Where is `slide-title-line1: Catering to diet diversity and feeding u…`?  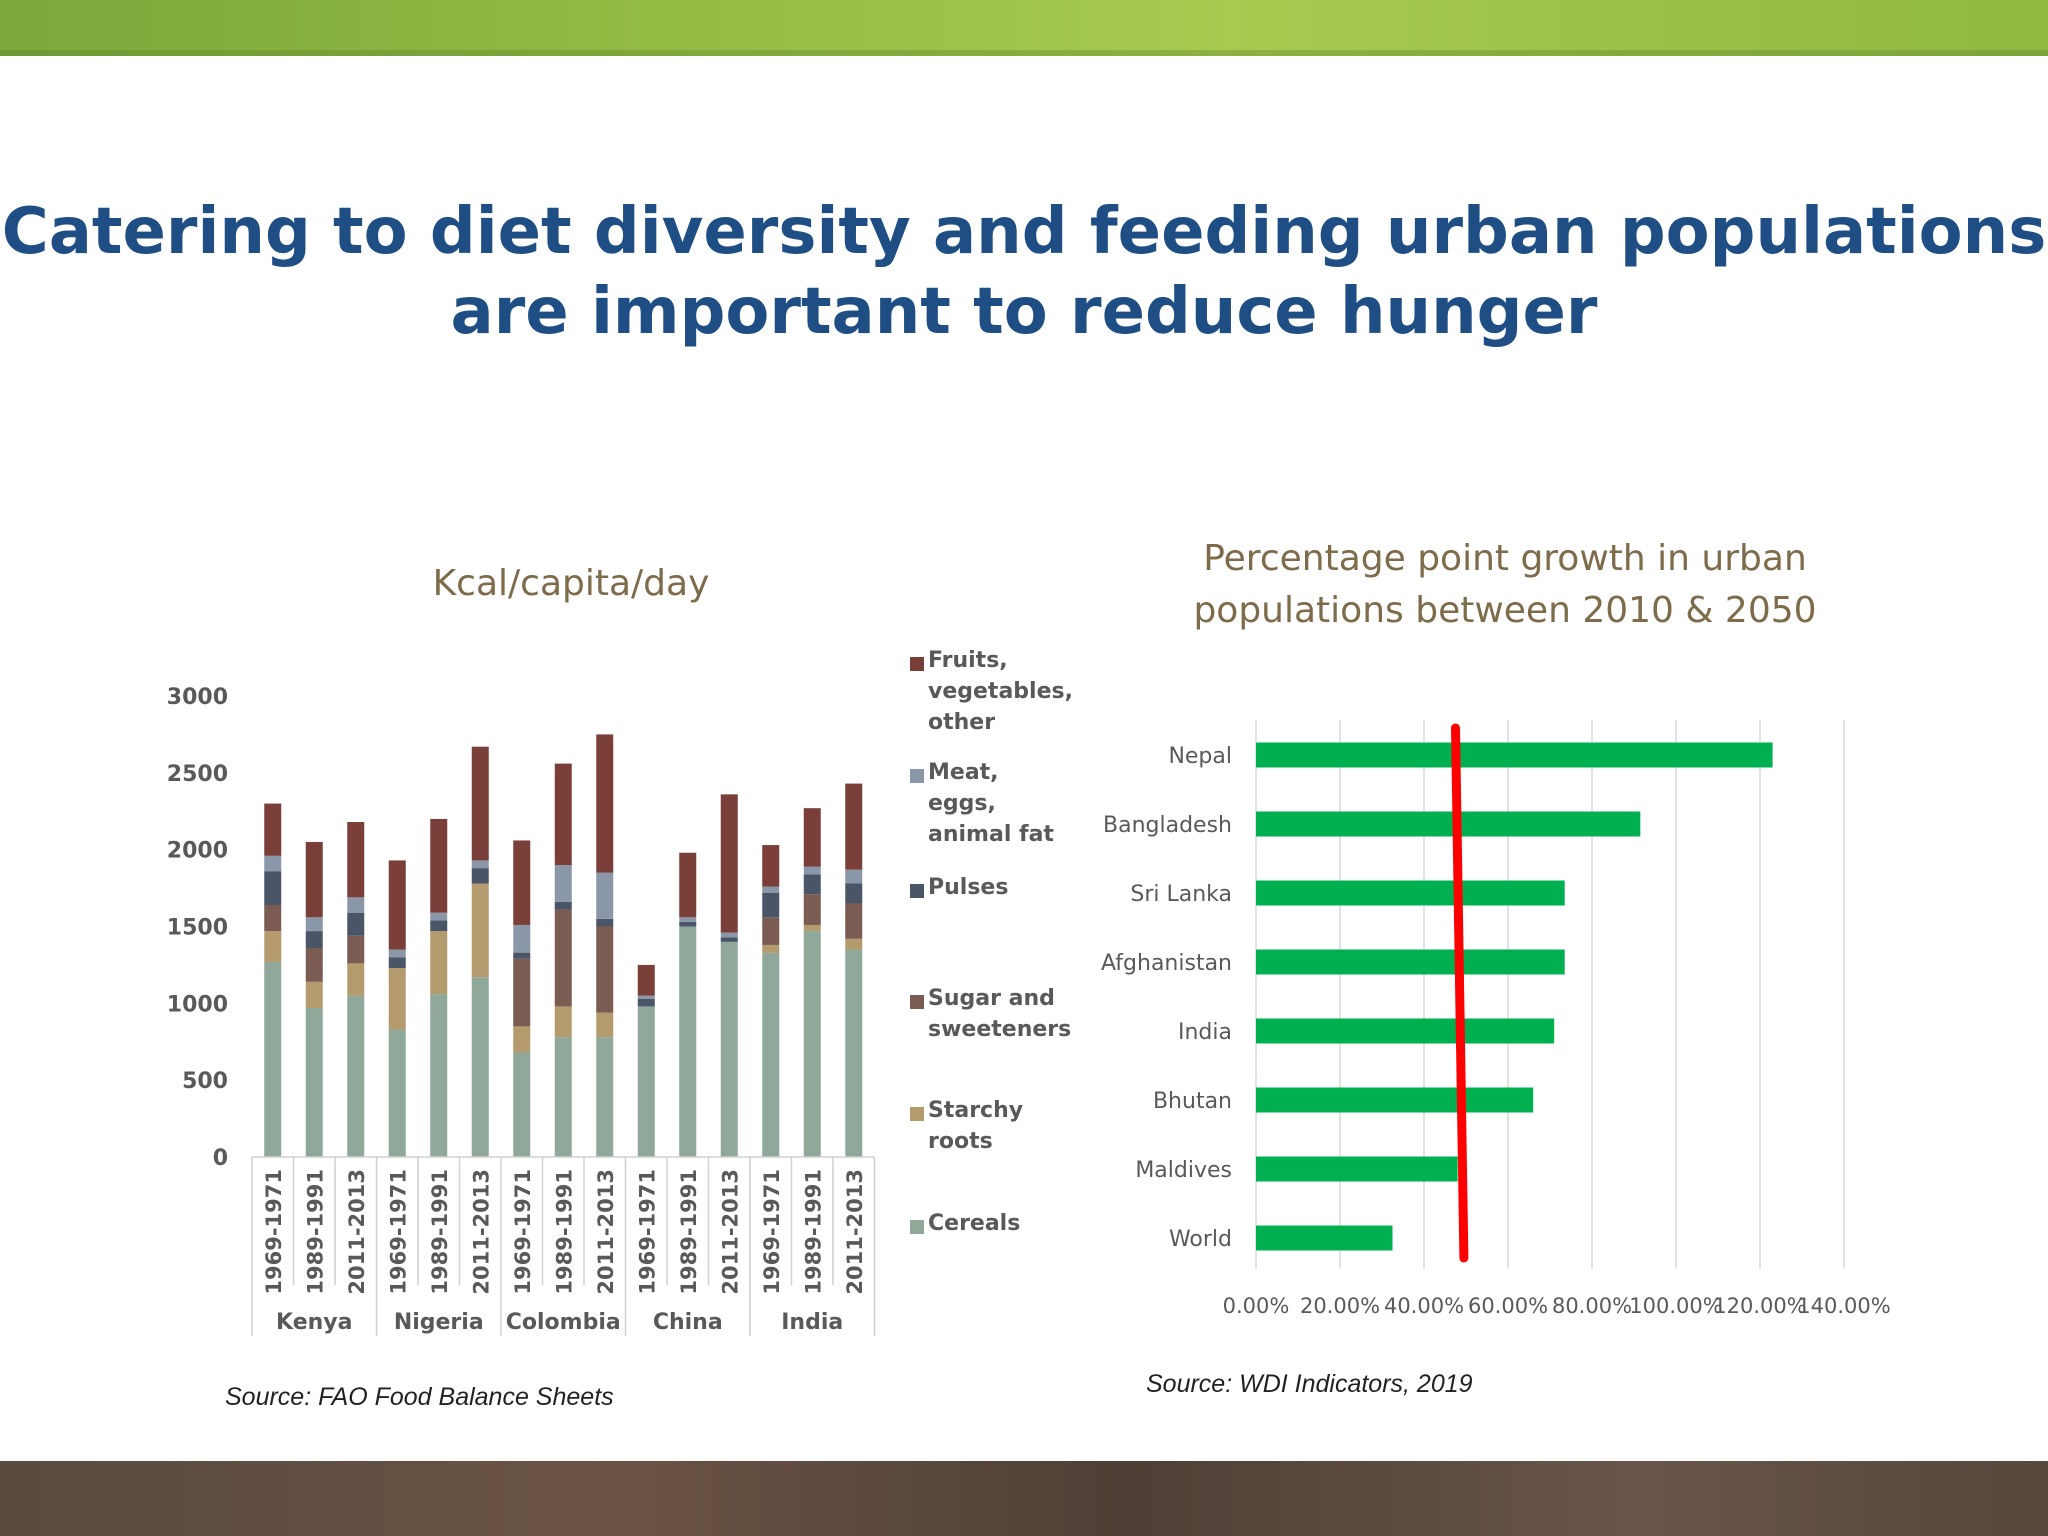
slide-title-line1: Catering to diet diversity and feeding u… is located at coordinates (1024, 232).